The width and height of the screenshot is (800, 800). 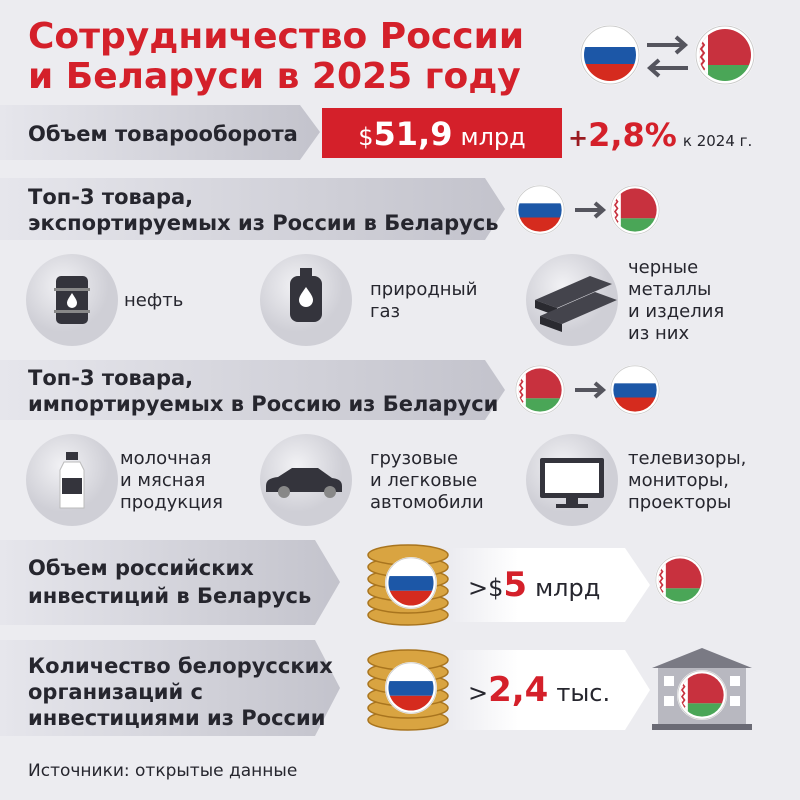 I want to click on title: и Беларуси в 2025 году, so click(x=274, y=76).